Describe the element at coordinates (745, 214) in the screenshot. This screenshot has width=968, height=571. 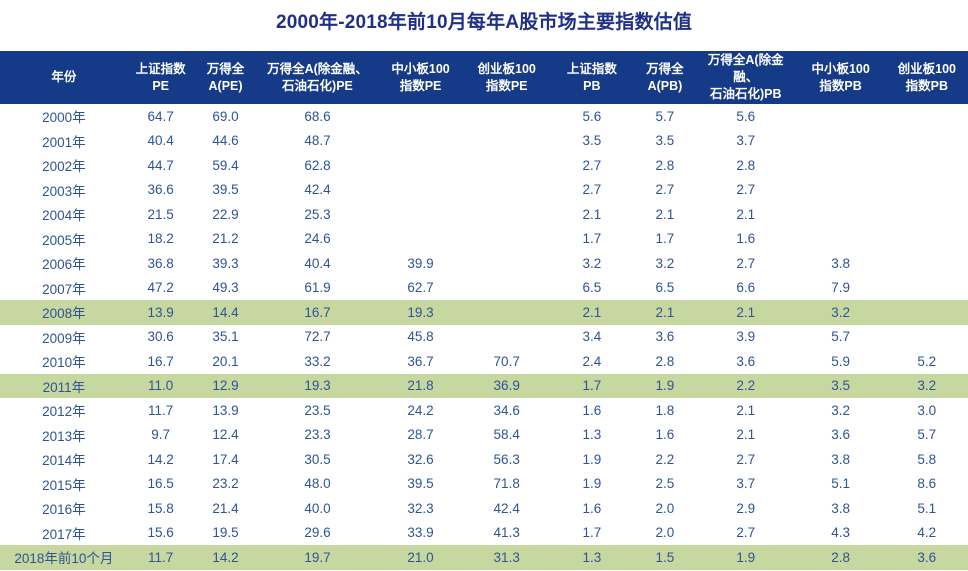
I see `value-cell: 2.1` at that location.